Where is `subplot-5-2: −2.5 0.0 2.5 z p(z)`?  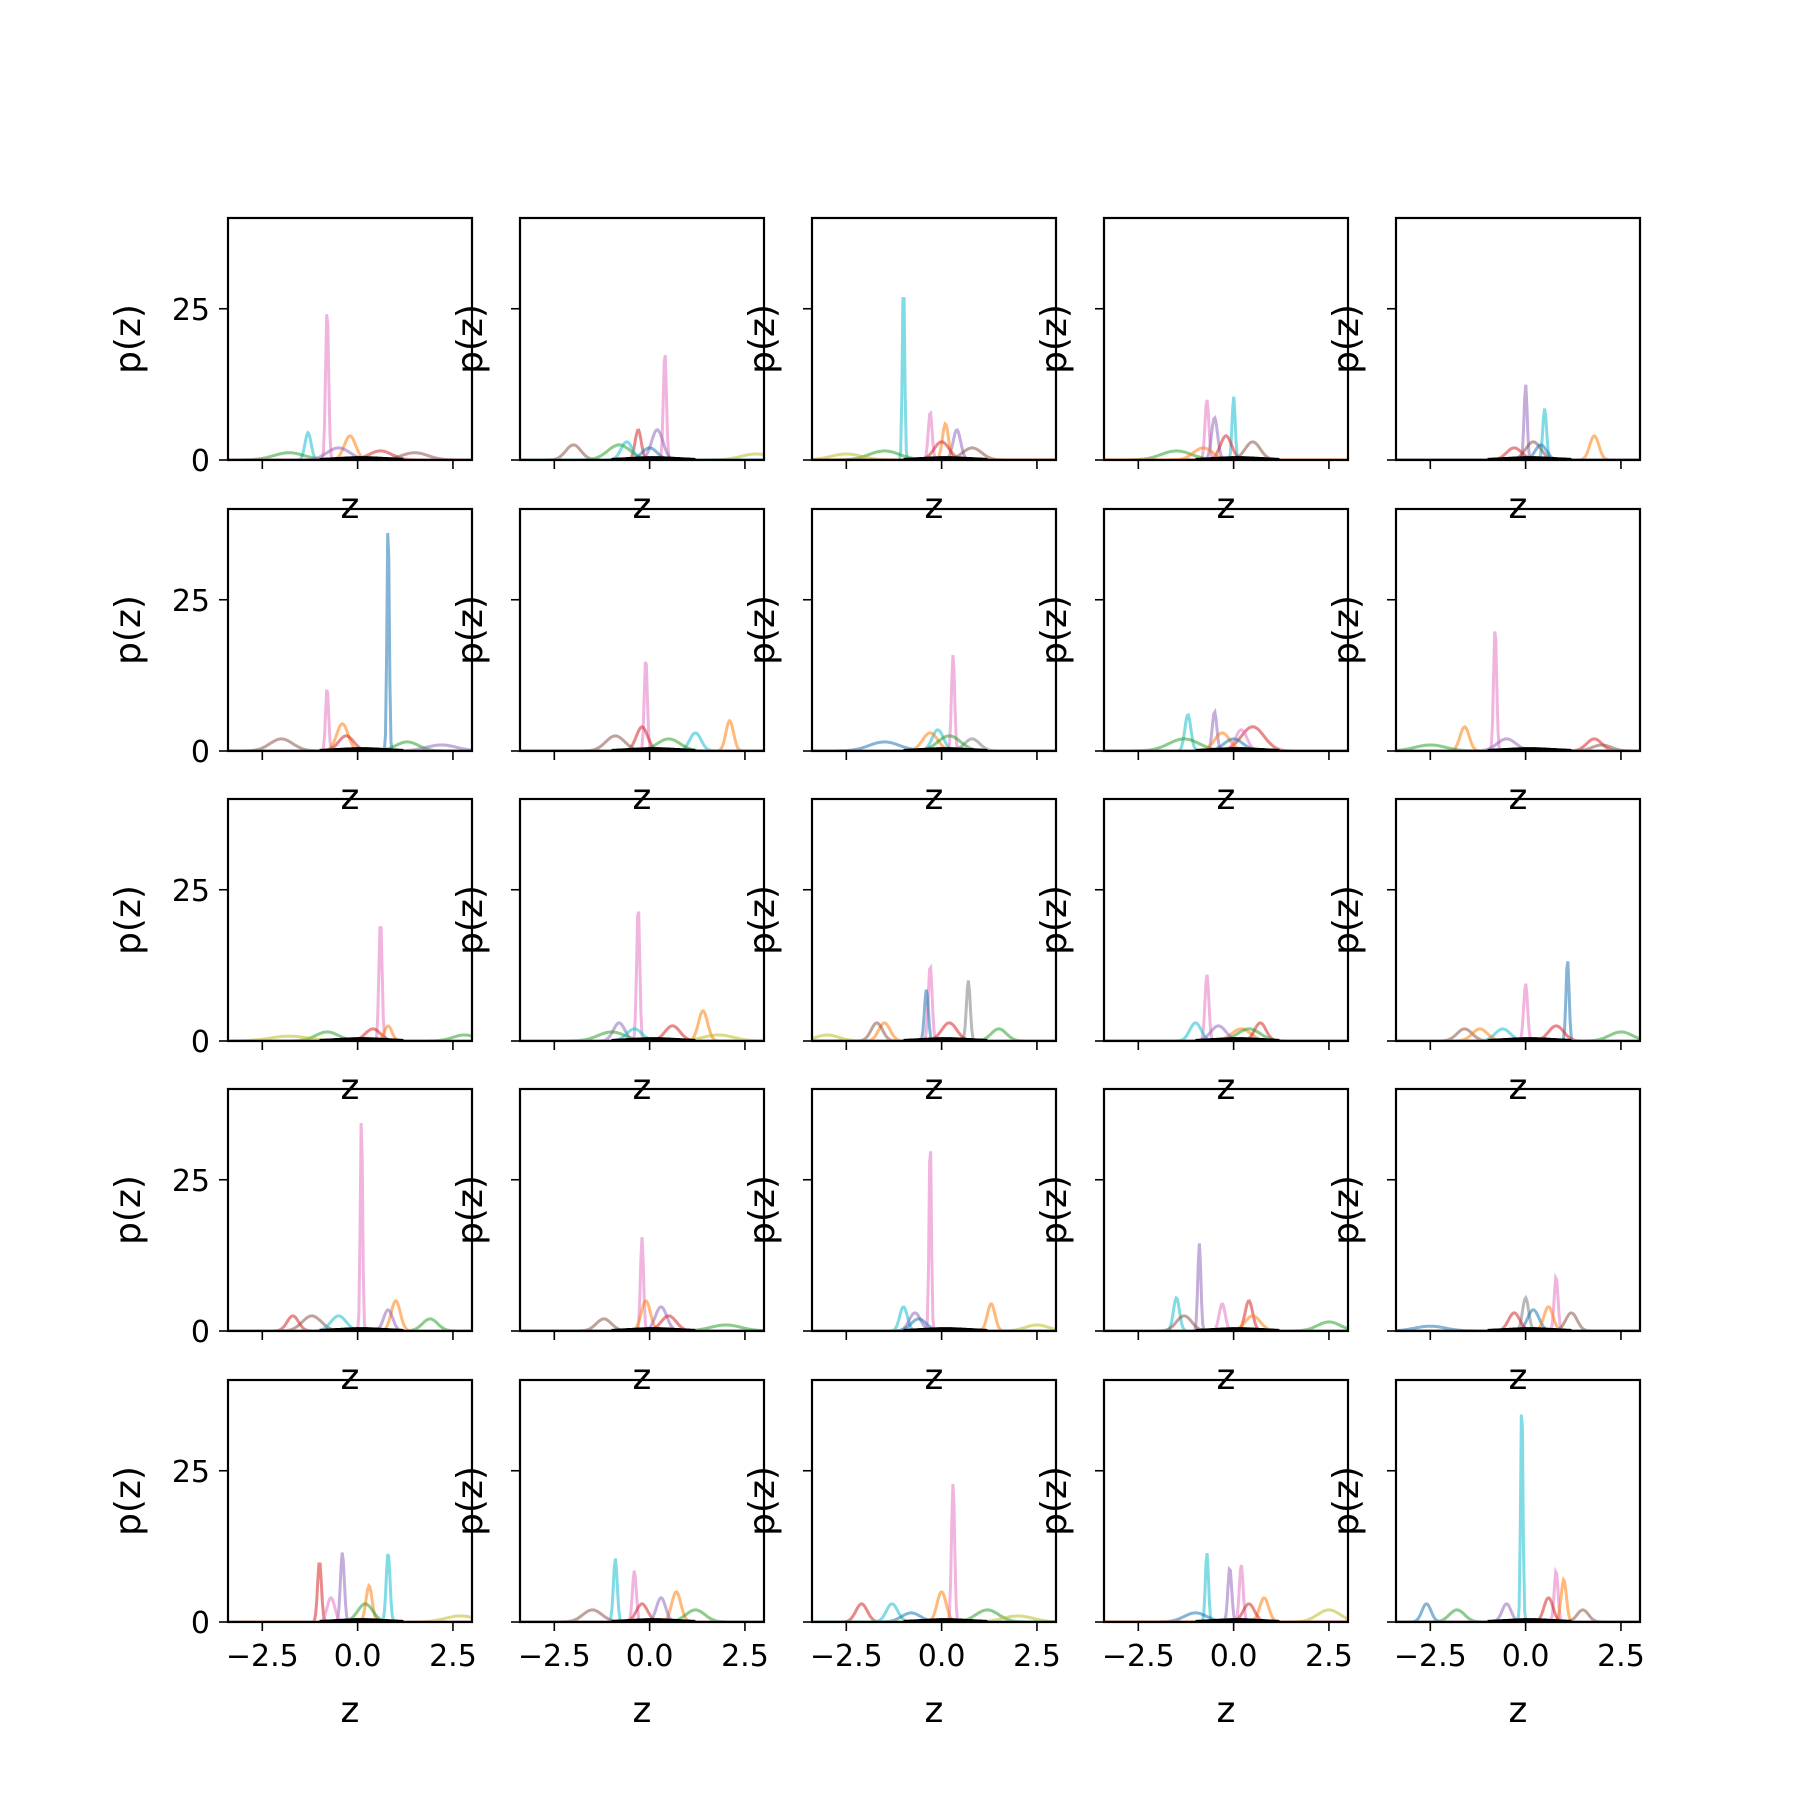
subplot-5-2: −2.5 0.0 2.5 z p(z) is located at coordinates (609, 1554).